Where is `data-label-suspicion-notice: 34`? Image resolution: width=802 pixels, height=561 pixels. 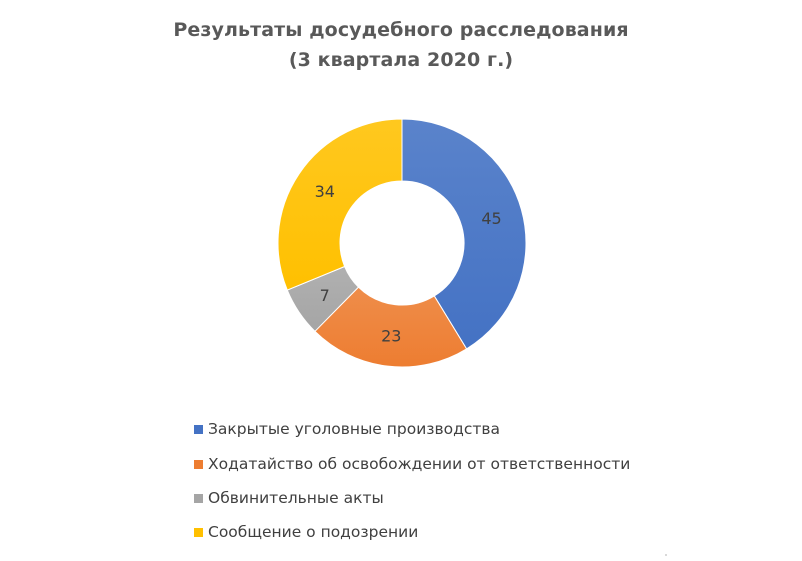 data-label-suspicion-notice: 34 is located at coordinates (325, 191).